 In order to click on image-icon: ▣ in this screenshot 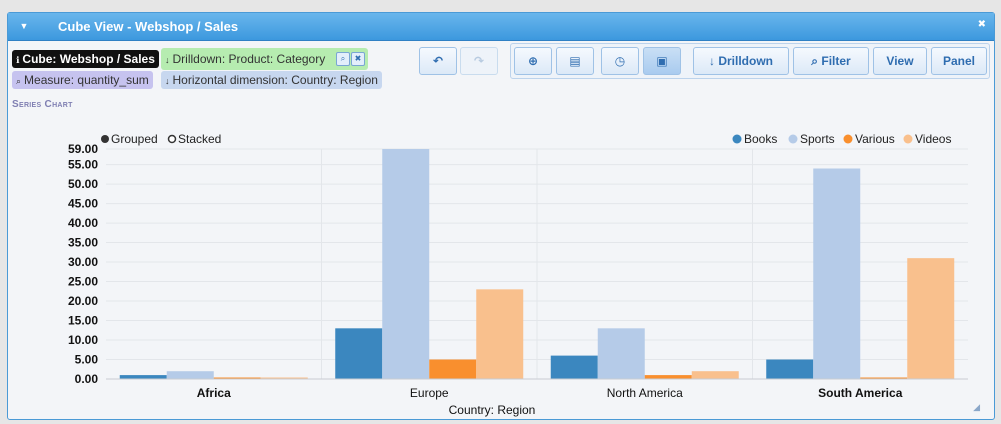, I will do `click(662, 61)`.